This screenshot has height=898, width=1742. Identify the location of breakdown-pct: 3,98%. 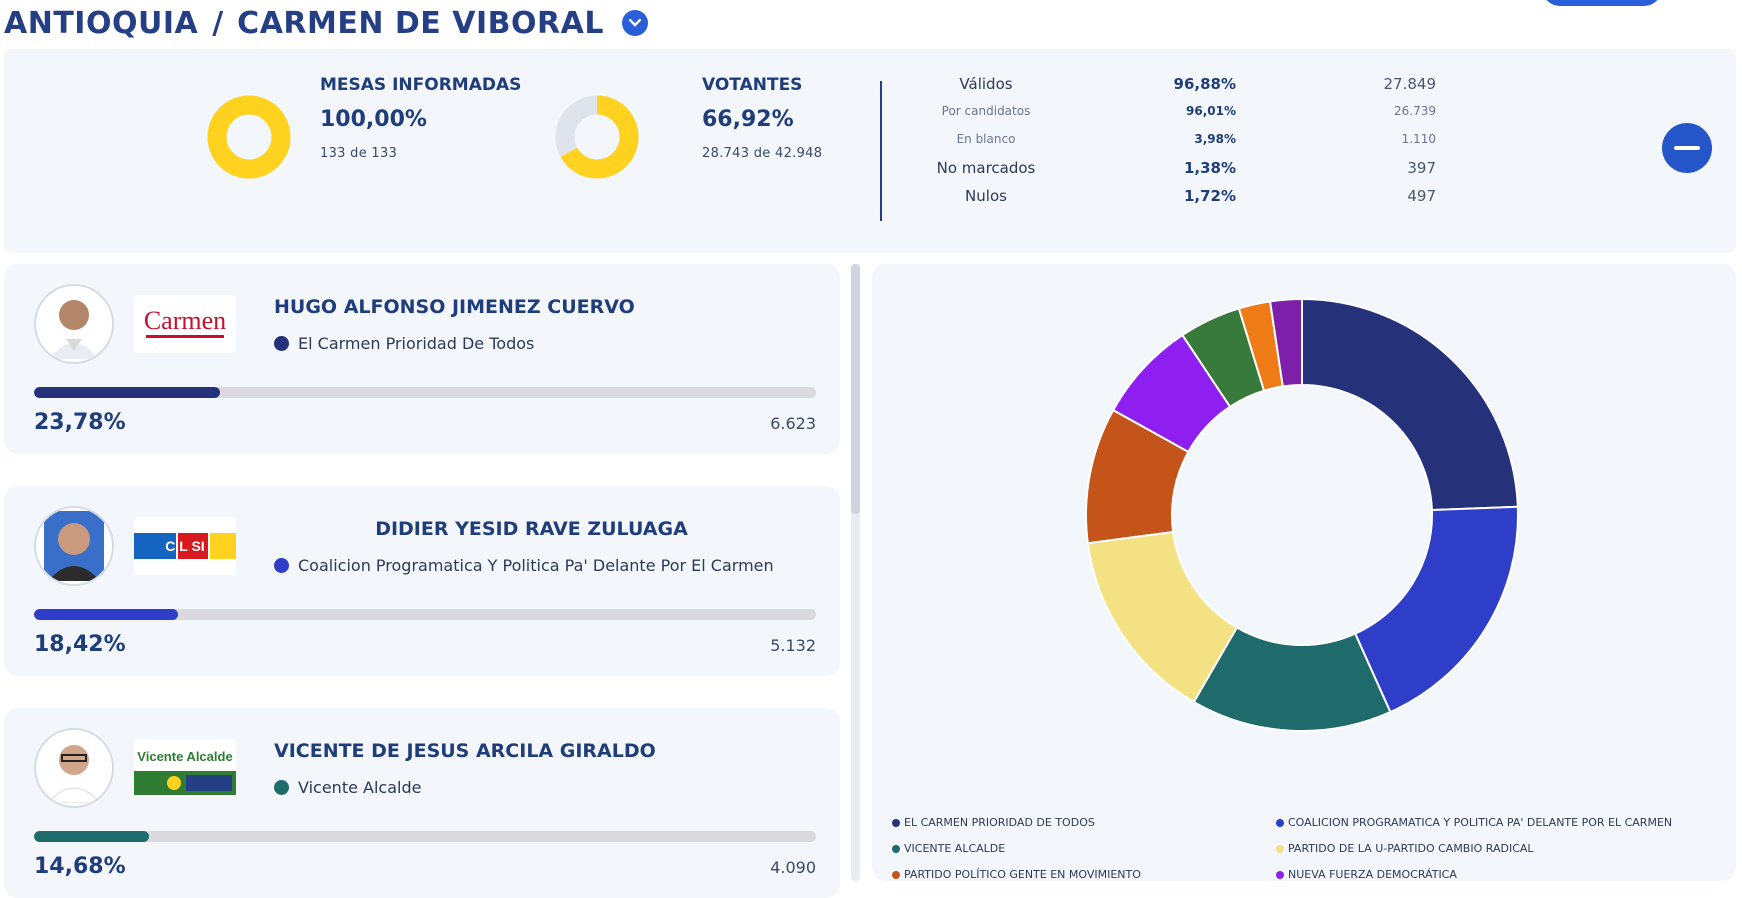
(1215, 139).